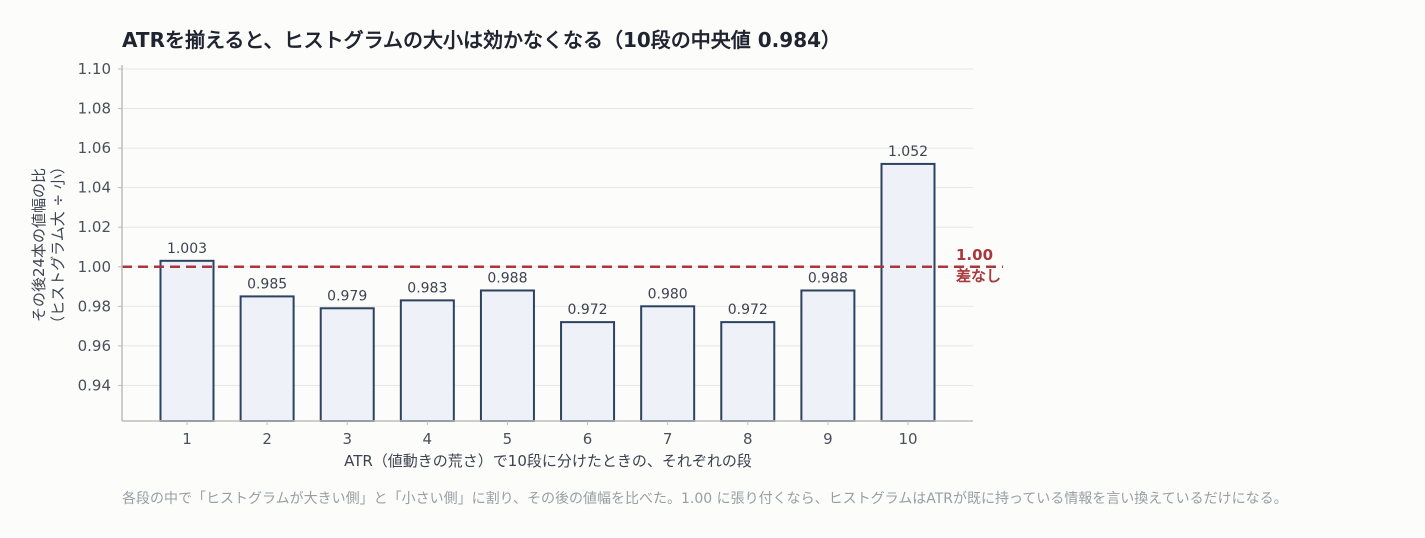  I want to click on reference-text-label: 差なし, so click(978, 276).